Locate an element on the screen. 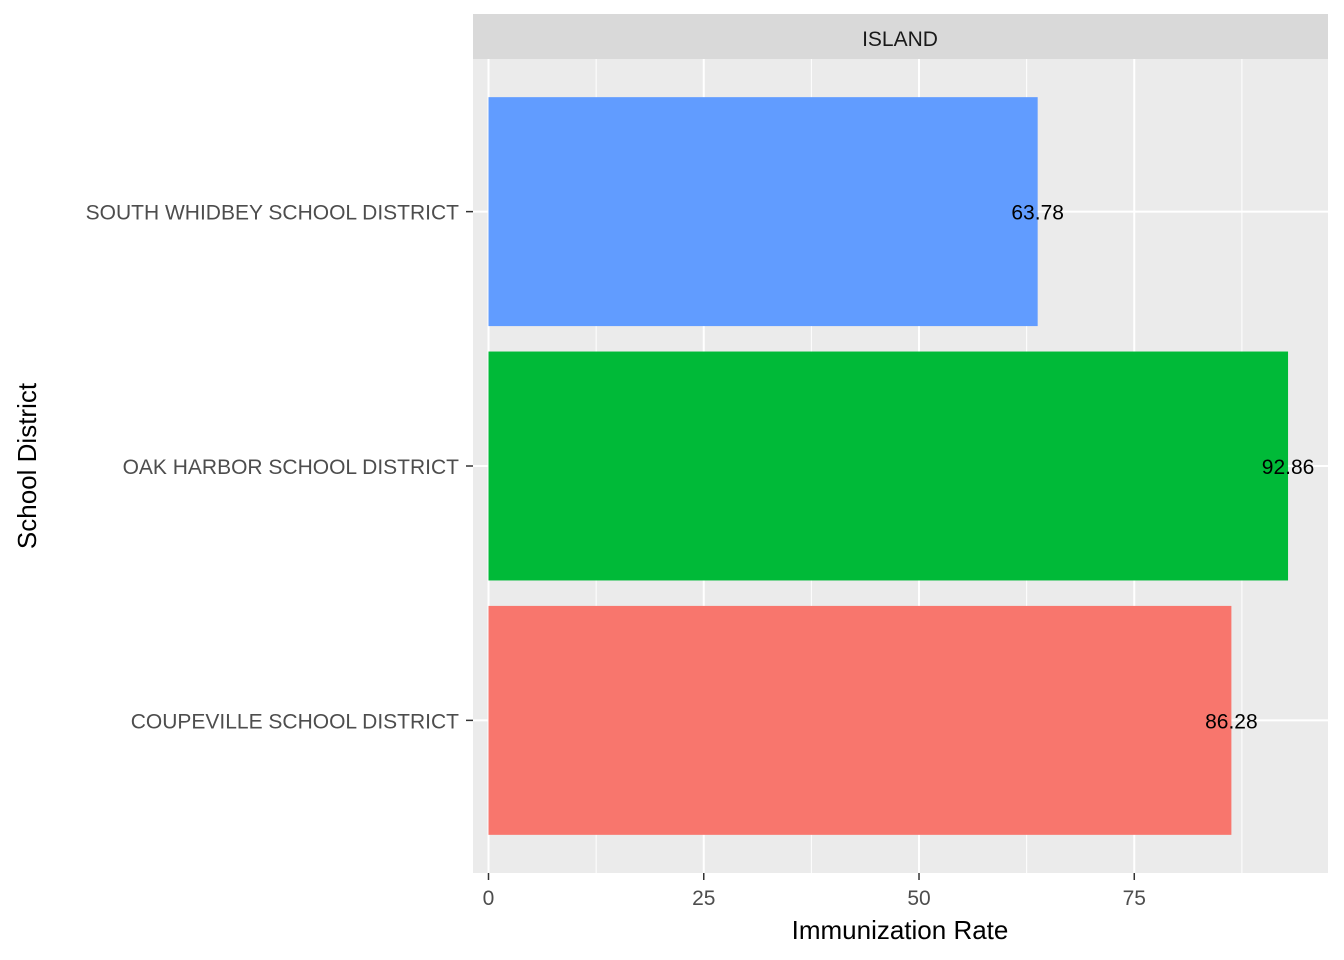 The height and width of the screenshot is (960, 1344). facet-strip-label: ISLAND is located at coordinates (900, 39).